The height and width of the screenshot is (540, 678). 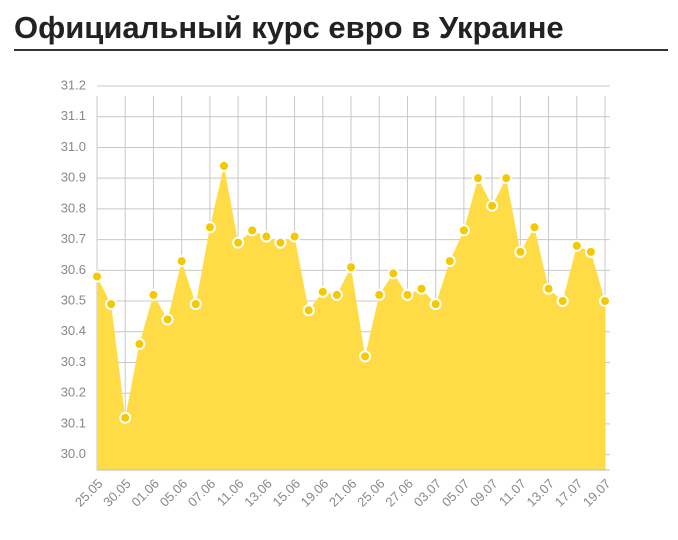 What do you see at coordinates (73, 177) in the screenshot?
I see `y-tick-label: 30.9` at bounding box center [73, 177].